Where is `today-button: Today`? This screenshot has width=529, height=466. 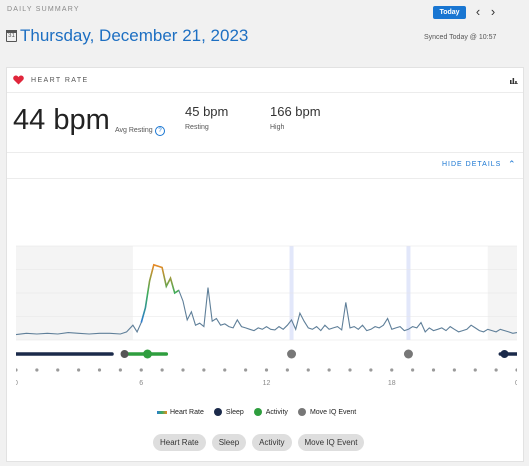 today-button: Today is located at coordinates (449, 12).